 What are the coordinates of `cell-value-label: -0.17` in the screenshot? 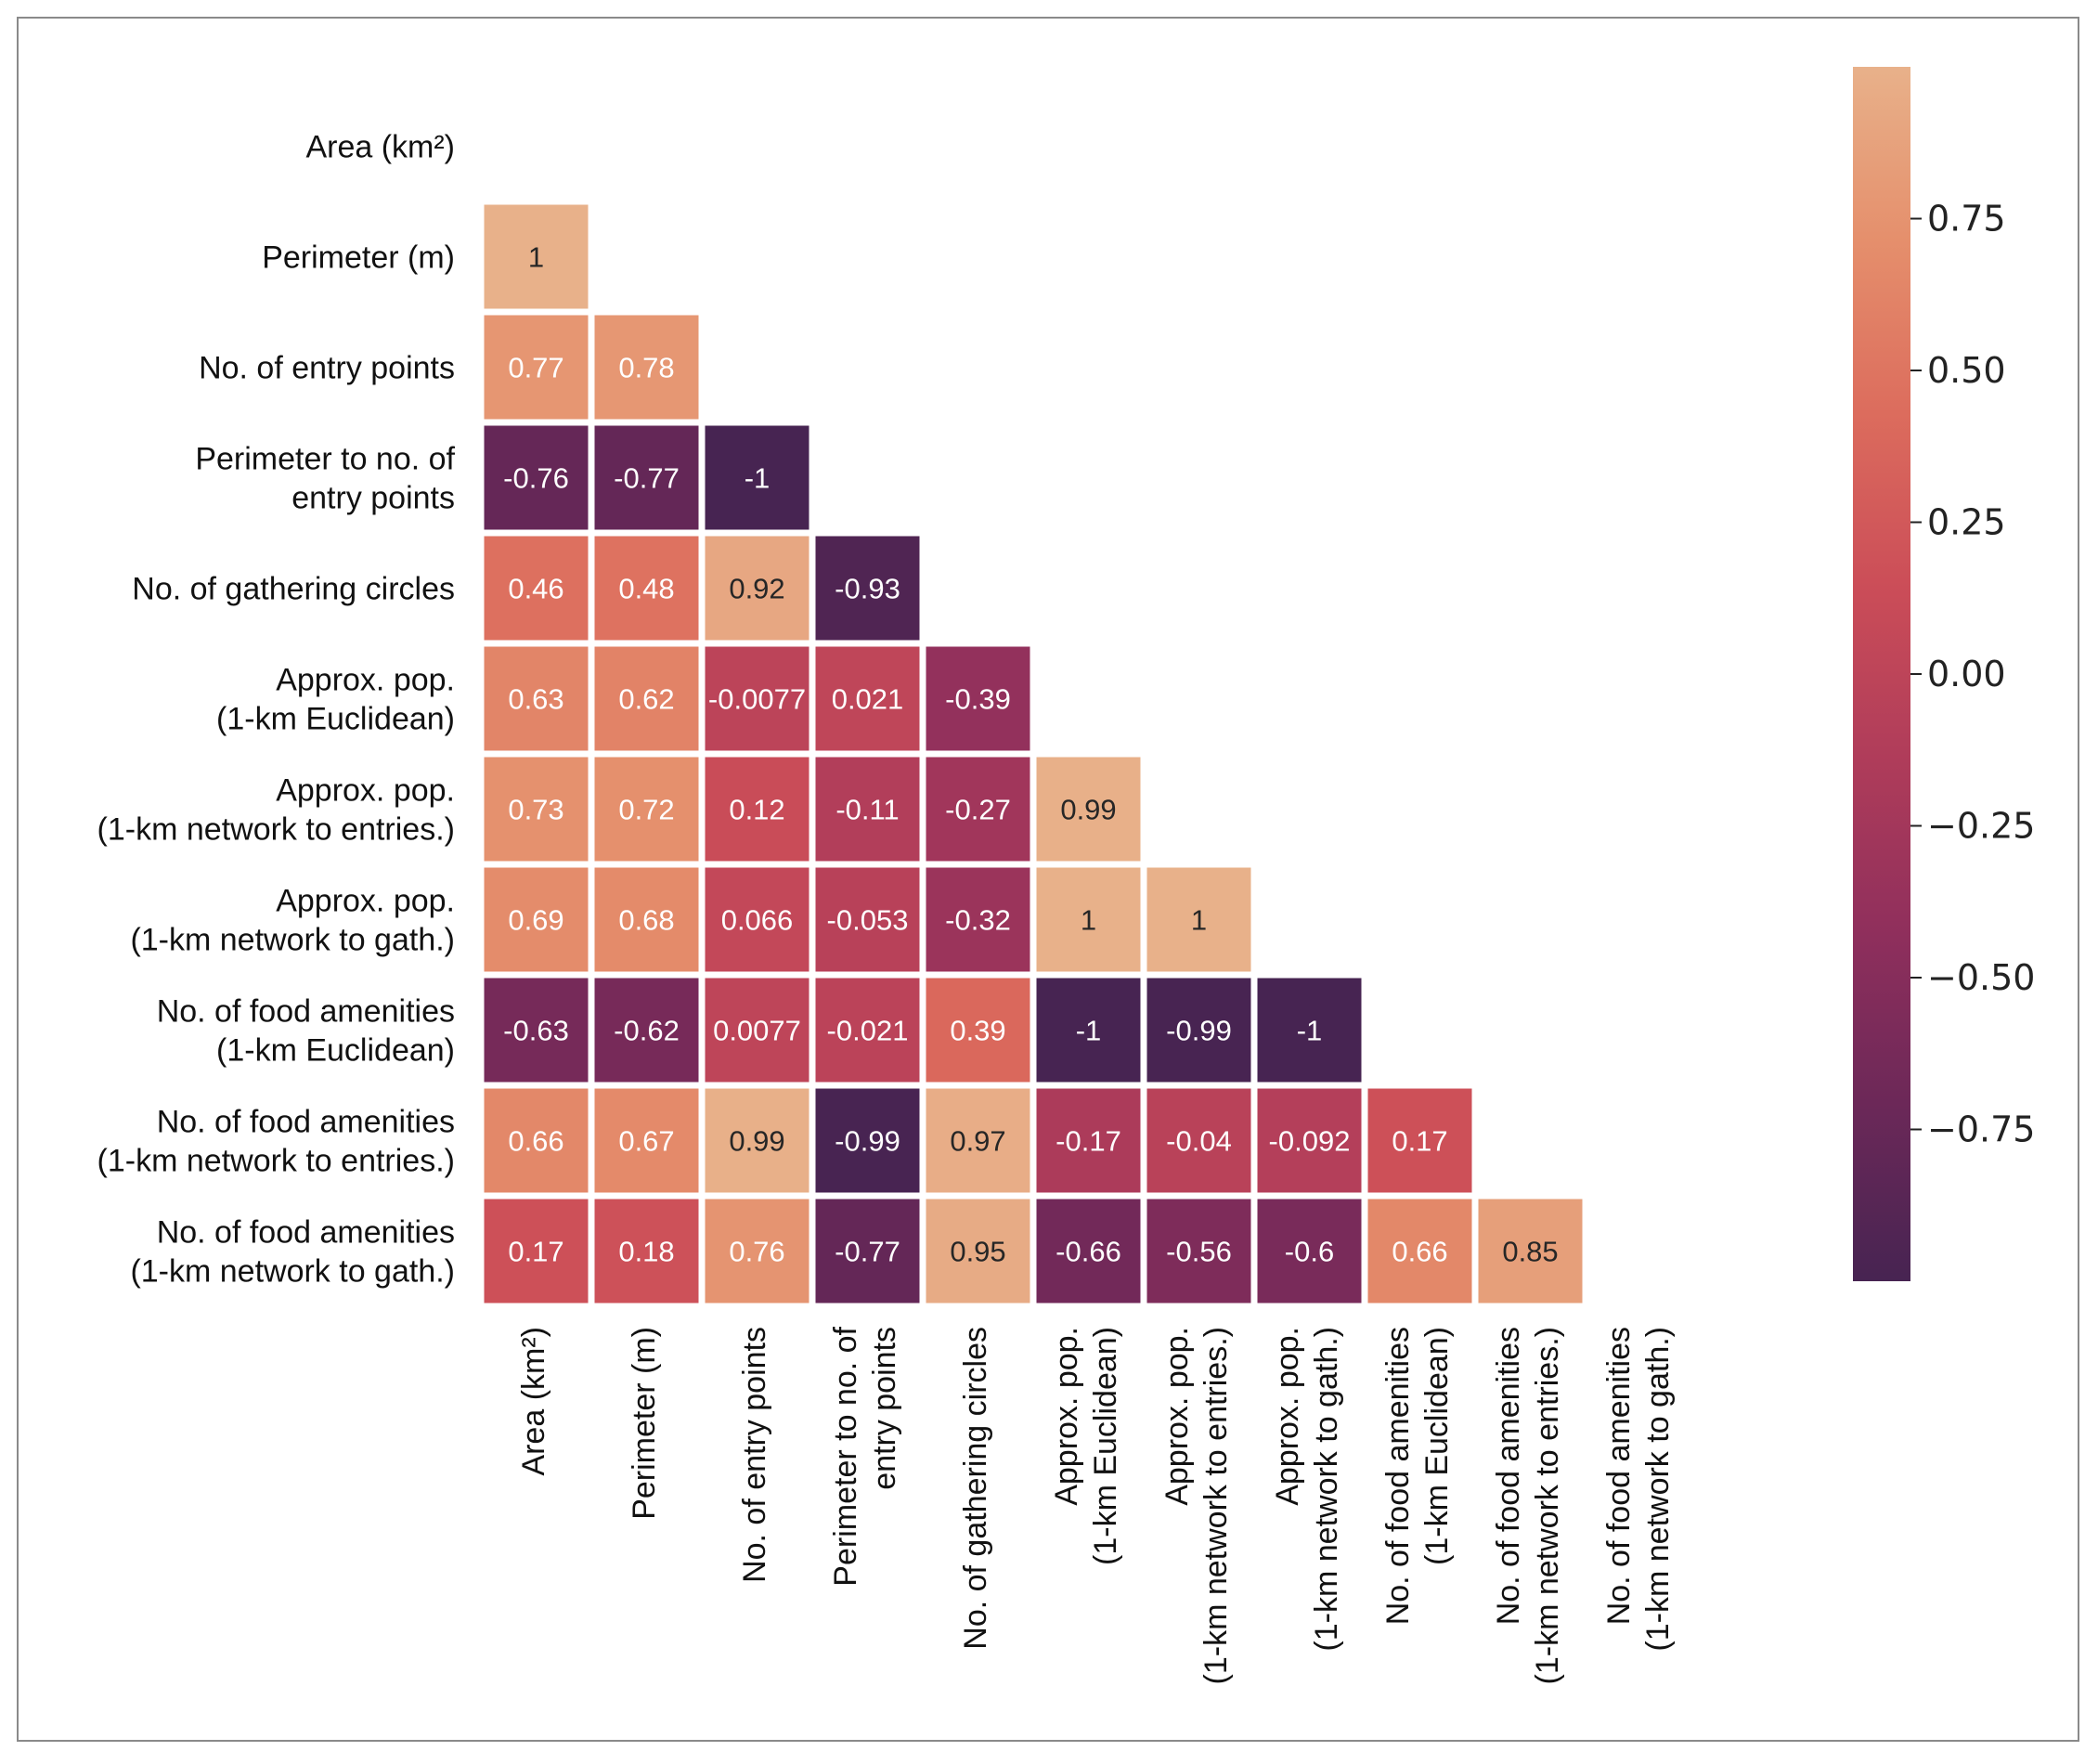 It's located at (1088, 1141).